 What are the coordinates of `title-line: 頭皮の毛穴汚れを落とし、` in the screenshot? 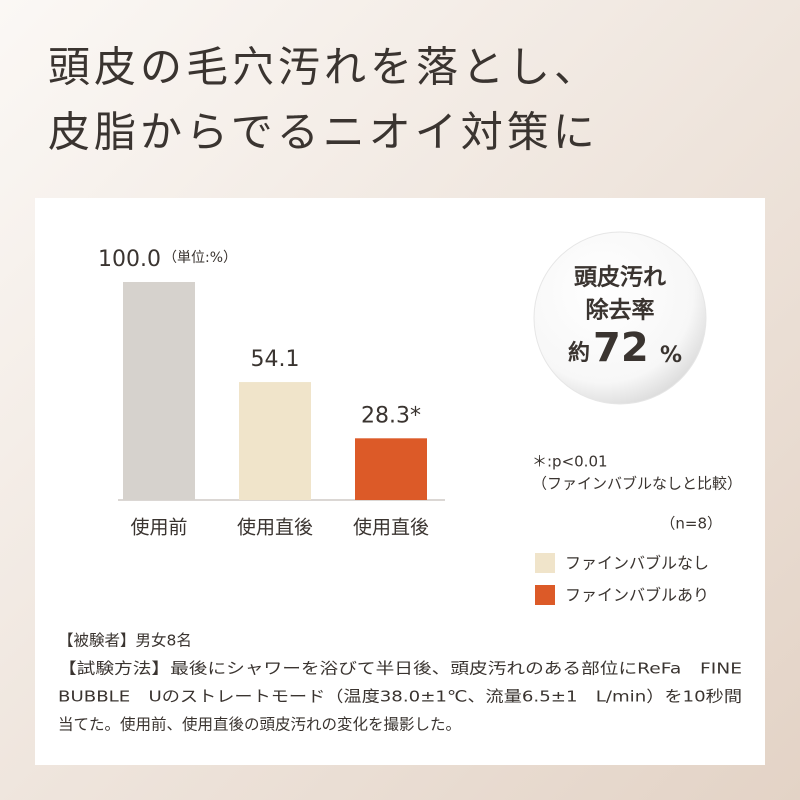 It's located at (324, 67).